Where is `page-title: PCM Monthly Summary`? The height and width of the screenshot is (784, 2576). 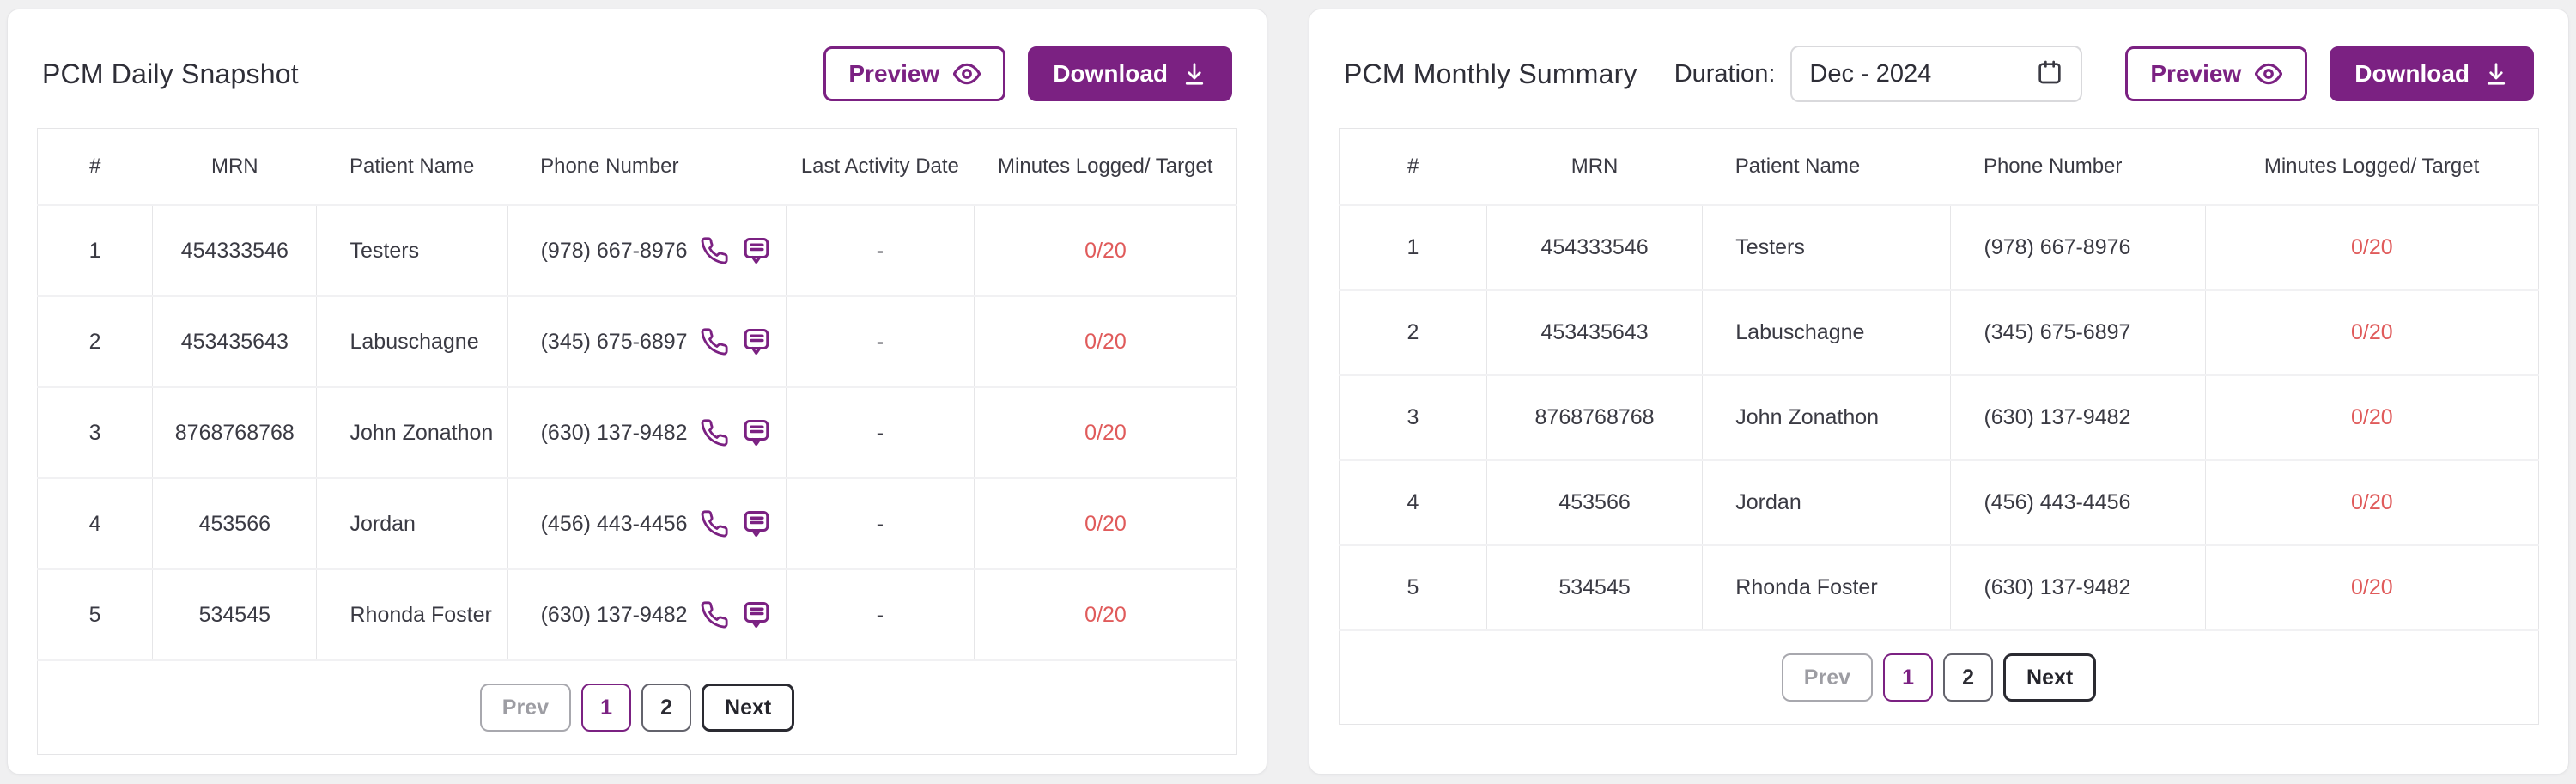
page-title: PCM Monthly Summary is located at coordinates (1491, 73).